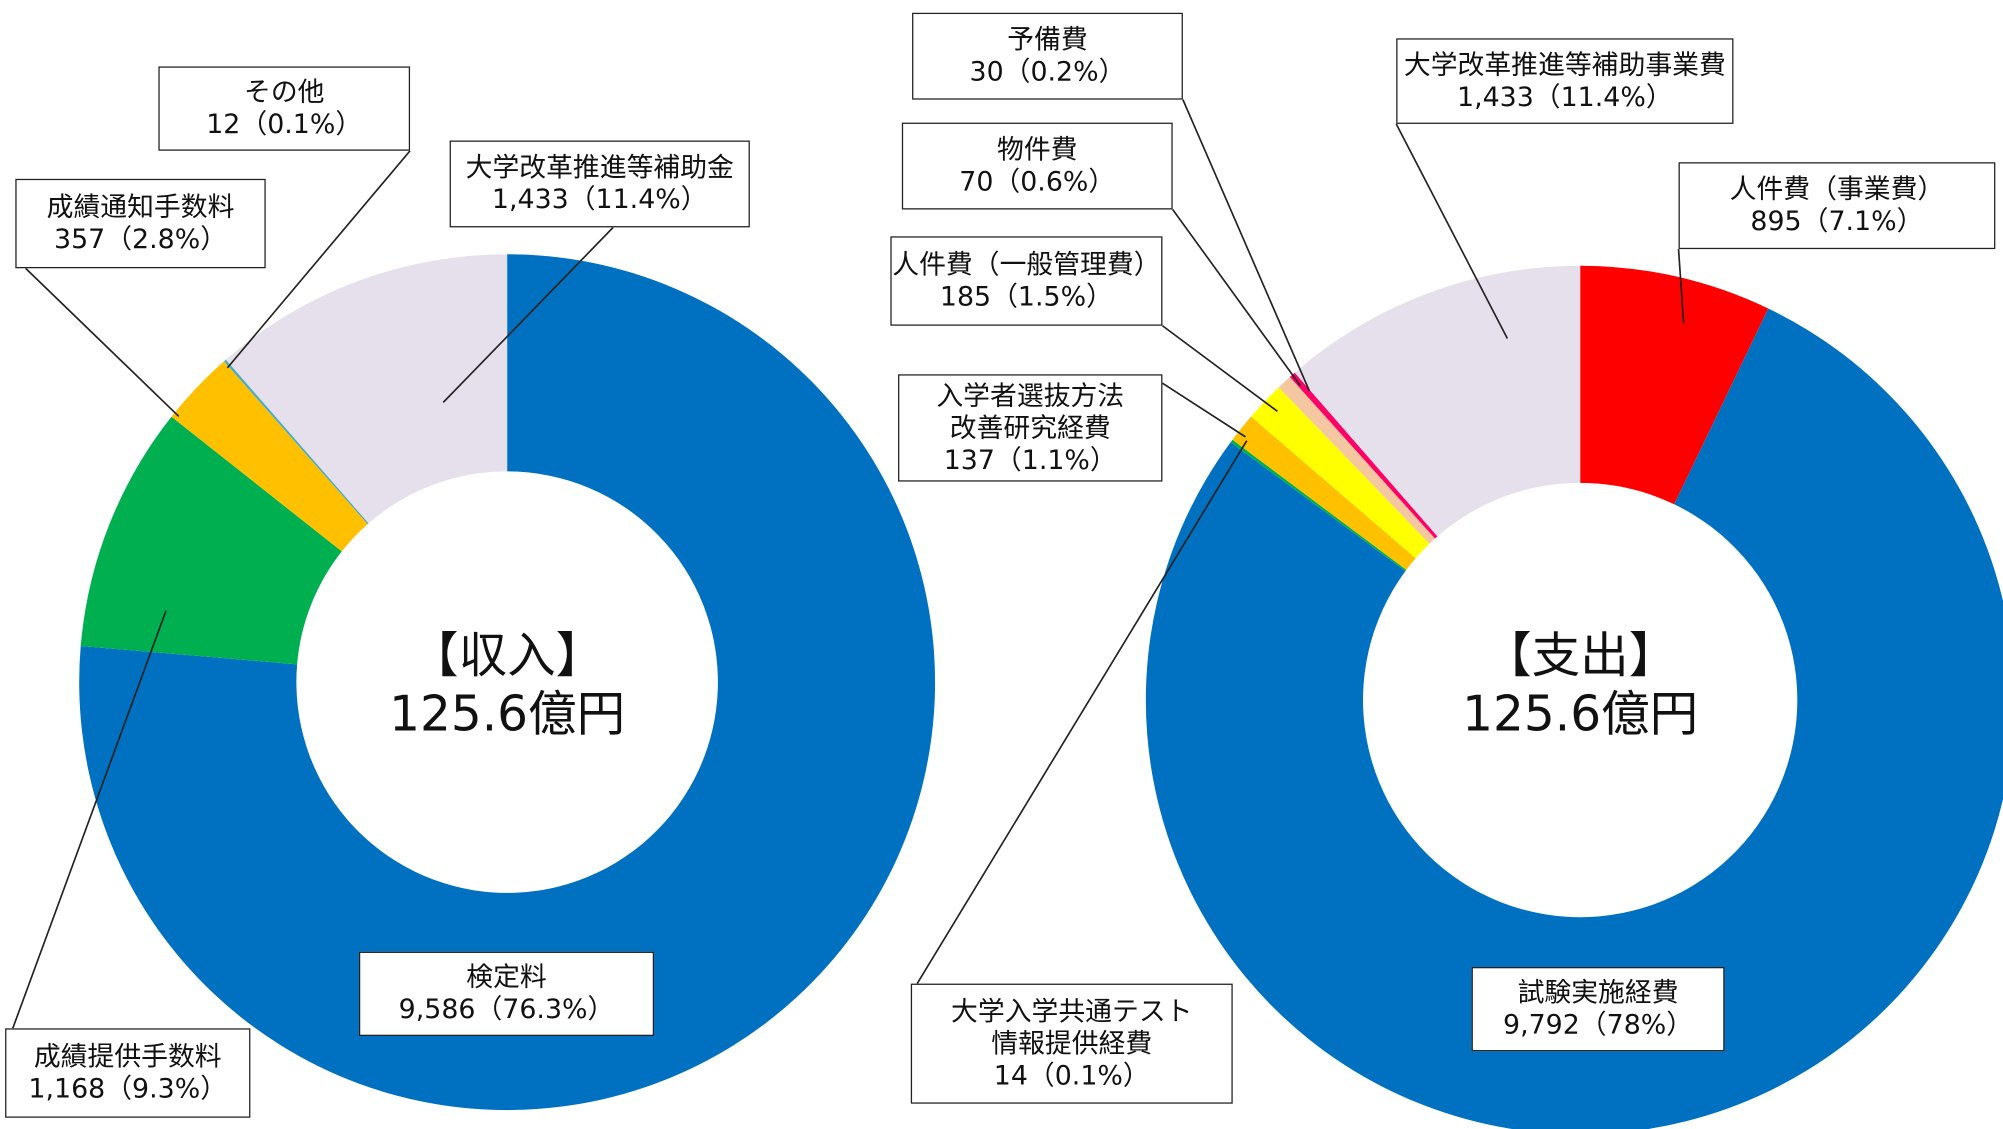 The image size is (2003, 1129). What do you see at coordinates (1037, 149) in the screenshot?
I see `slice-name: 物件費` at bounding box center [1037, 149].